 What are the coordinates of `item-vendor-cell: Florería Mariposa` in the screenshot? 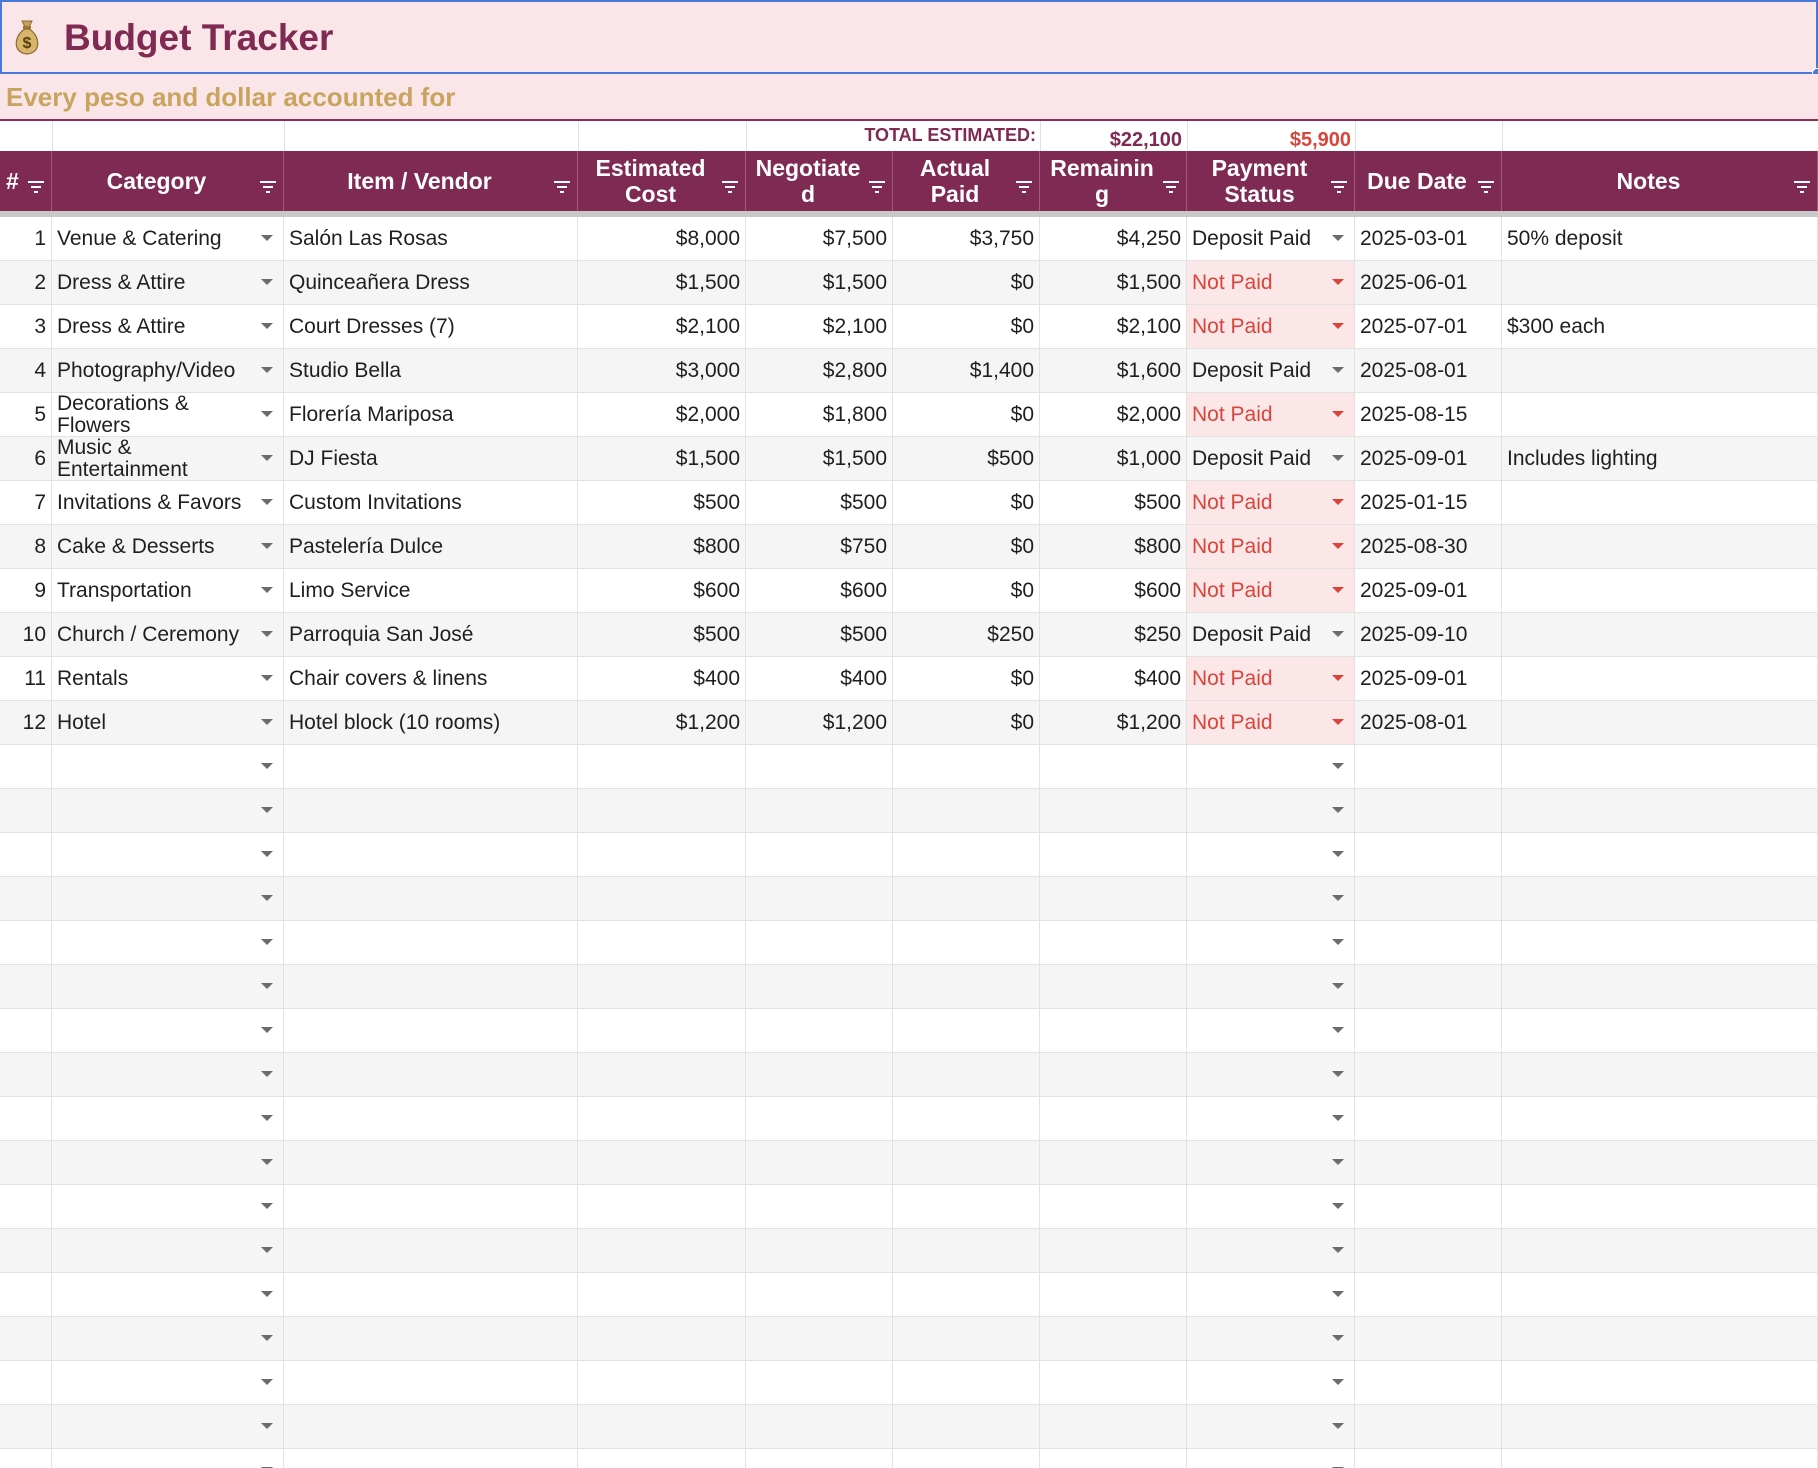 It's located at (431, 414).